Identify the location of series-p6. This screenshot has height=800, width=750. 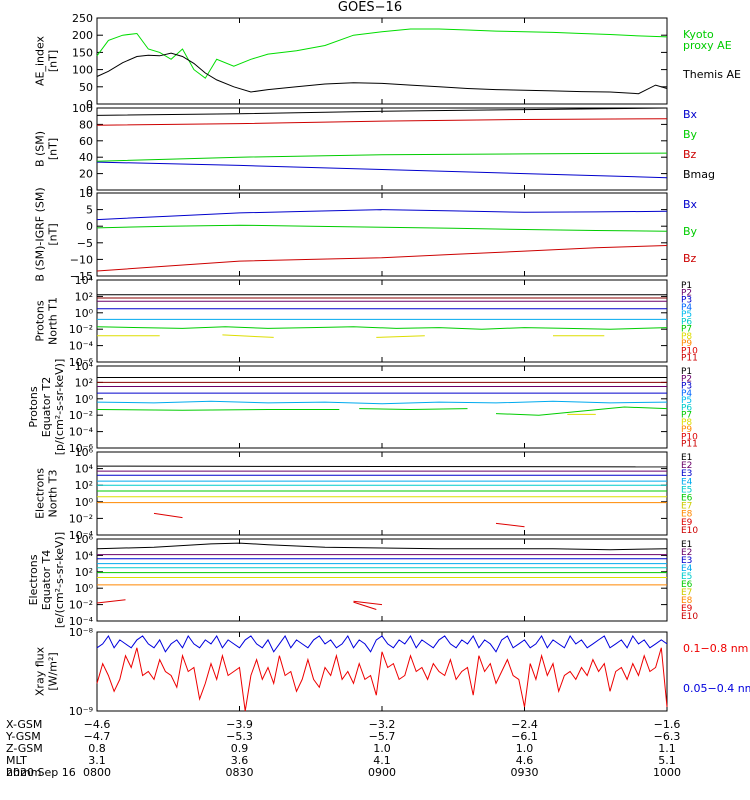
(382, 328).